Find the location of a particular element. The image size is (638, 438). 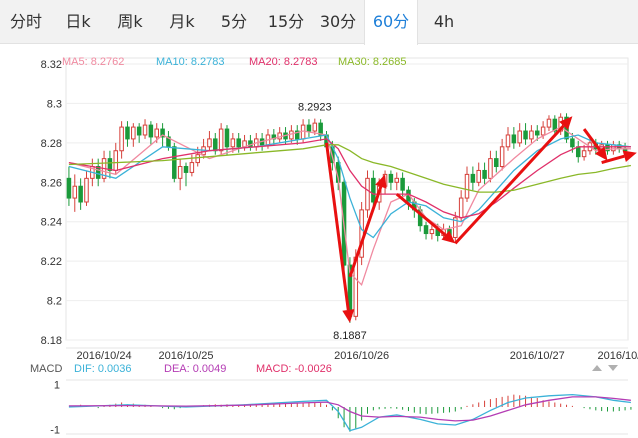

ma5-legend: MA5: 8.2762 is located at coordinates (93, 62).